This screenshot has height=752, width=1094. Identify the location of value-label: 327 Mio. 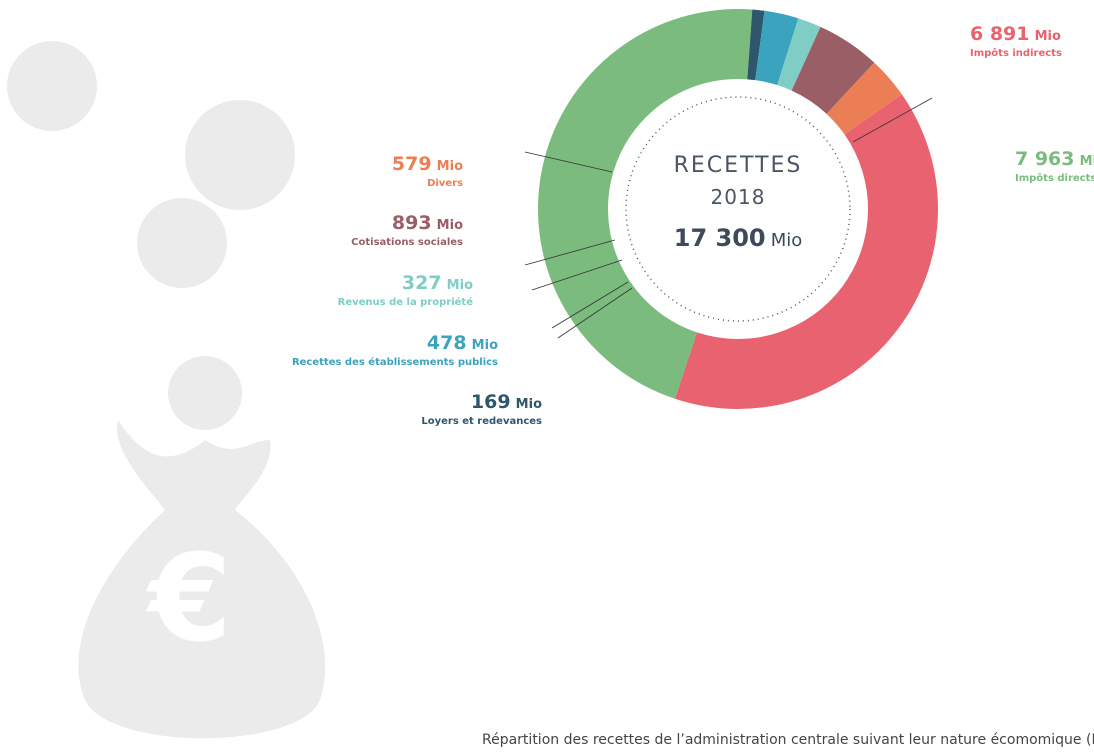
(437, 283).